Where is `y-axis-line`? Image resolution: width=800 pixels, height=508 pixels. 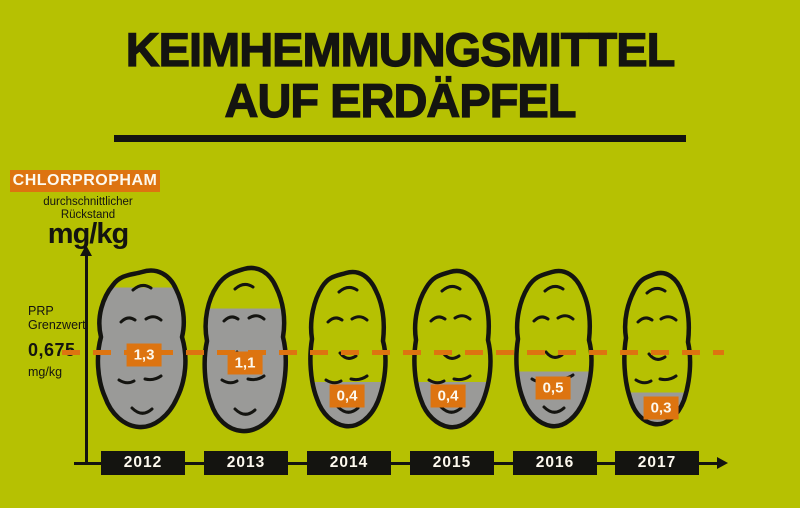
y-axis-line is located at coordinates (86, 357).